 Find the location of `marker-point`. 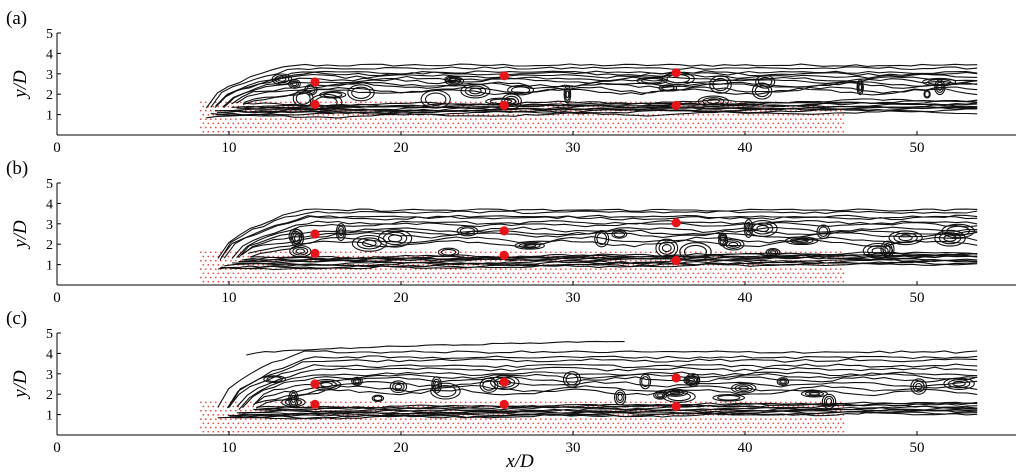

marker-point is located at coordinates (315, 384).